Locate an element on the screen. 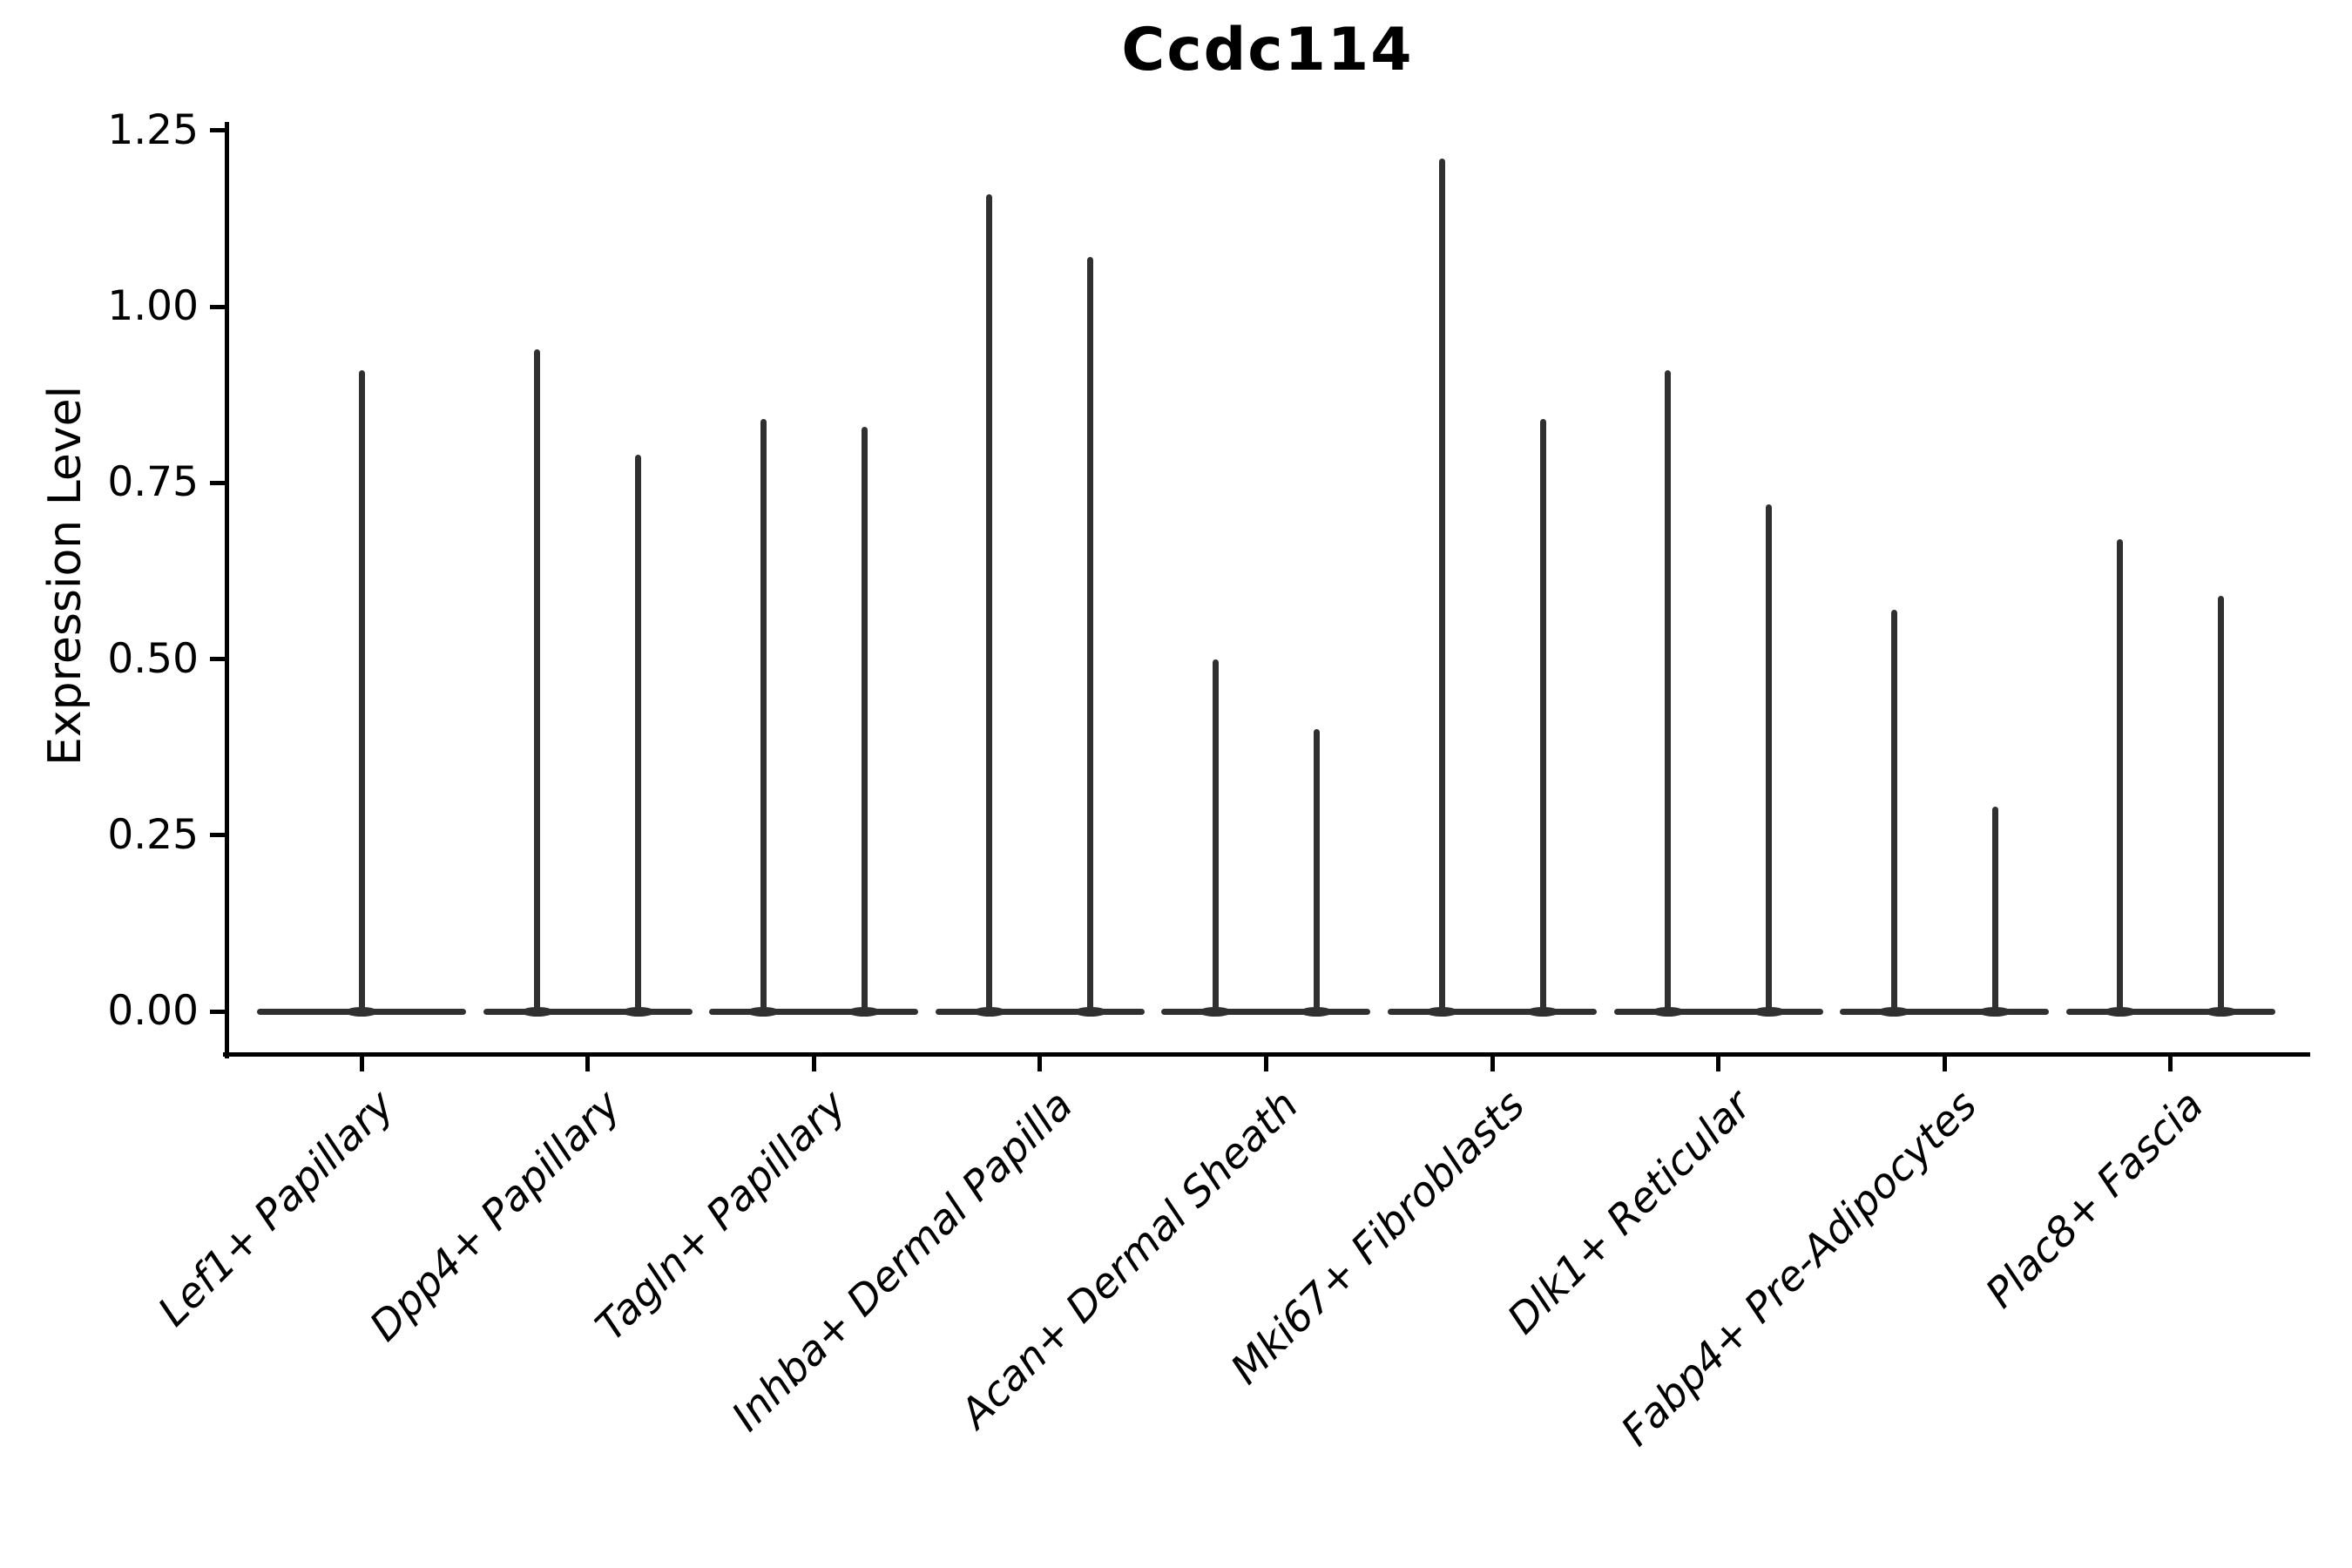 The image size is (2352, 1568). y-tick-label: 0.00 is located at coordinates (153, 1011).